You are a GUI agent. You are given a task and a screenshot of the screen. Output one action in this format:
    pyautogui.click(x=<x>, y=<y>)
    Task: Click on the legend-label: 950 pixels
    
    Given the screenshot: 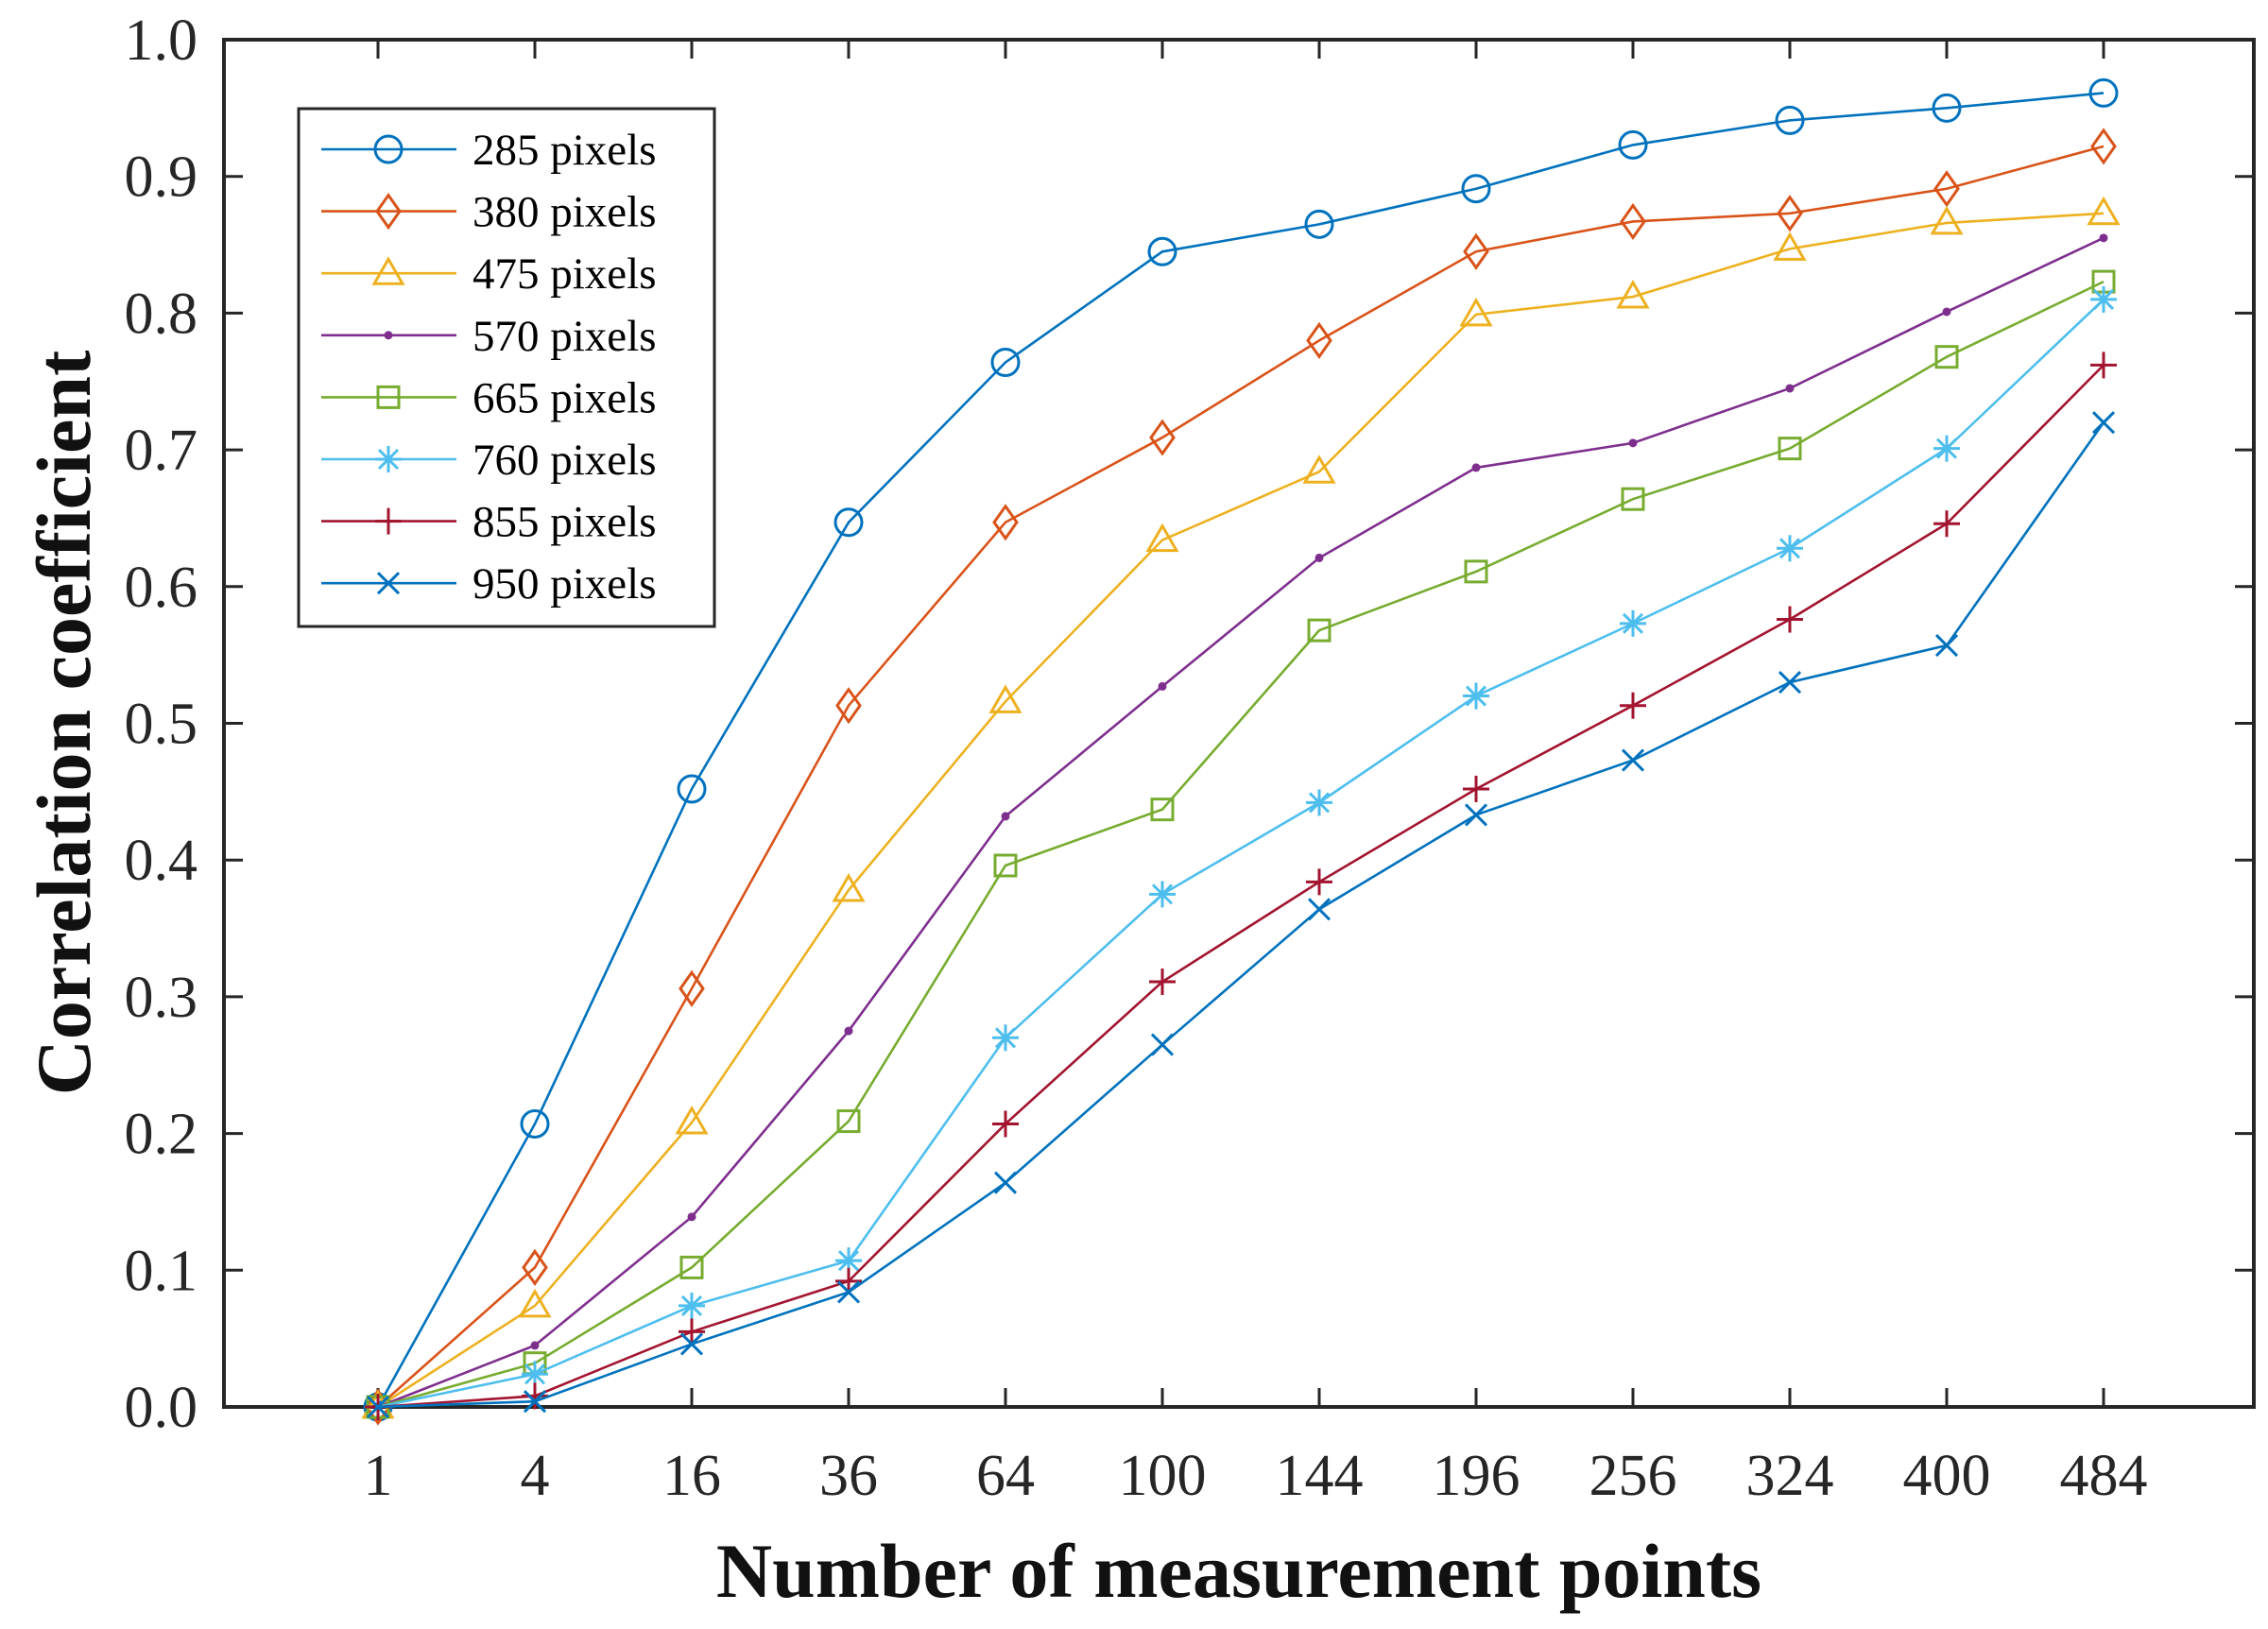 What is the action you would take?
    pyautogui.click(x=564, y=584)
    